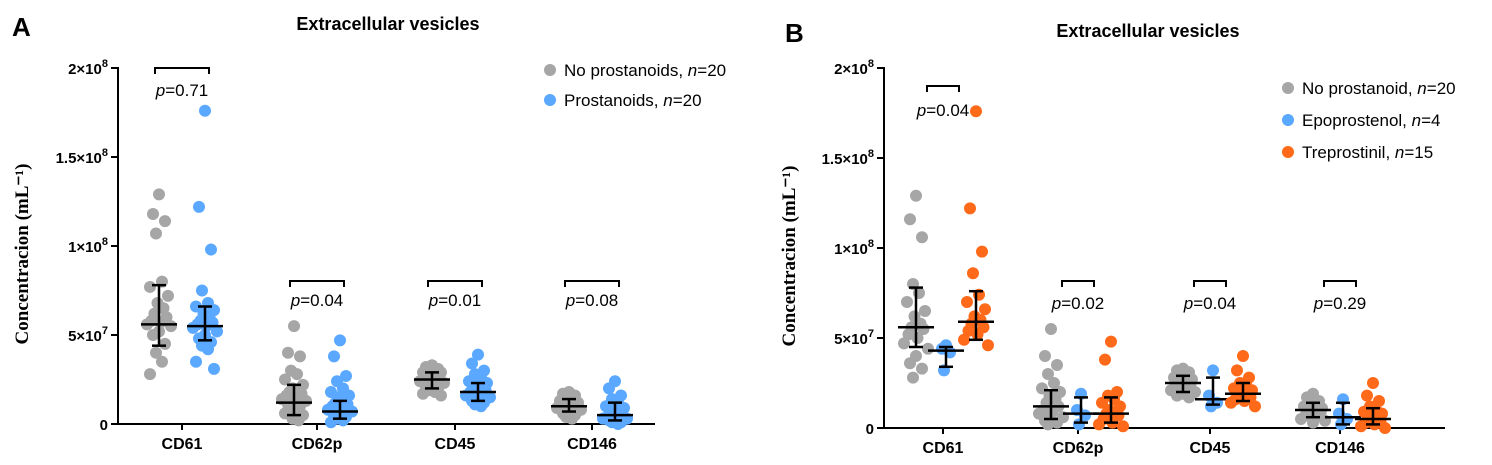 This screenshot has height=465, width=1492. I want to click on panel-b-p-value: p=0.04, so click(942, 110).